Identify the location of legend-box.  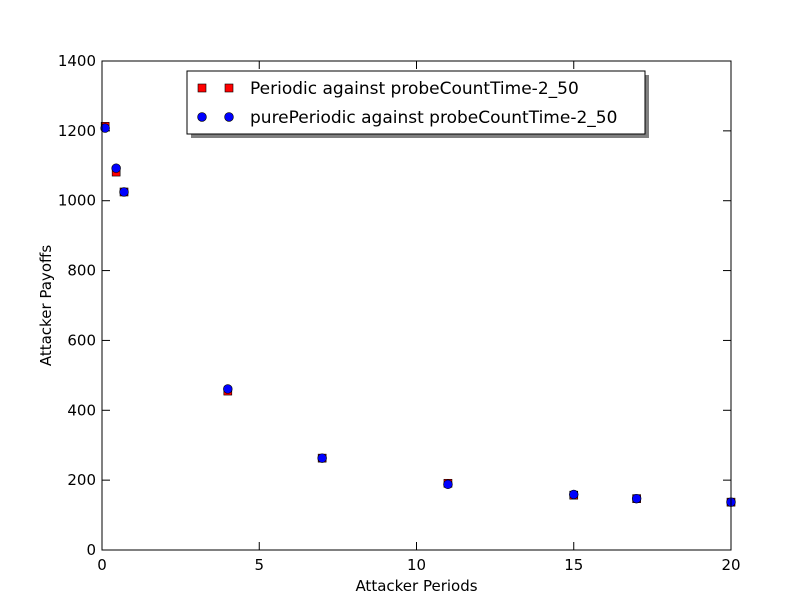
(416, 102).